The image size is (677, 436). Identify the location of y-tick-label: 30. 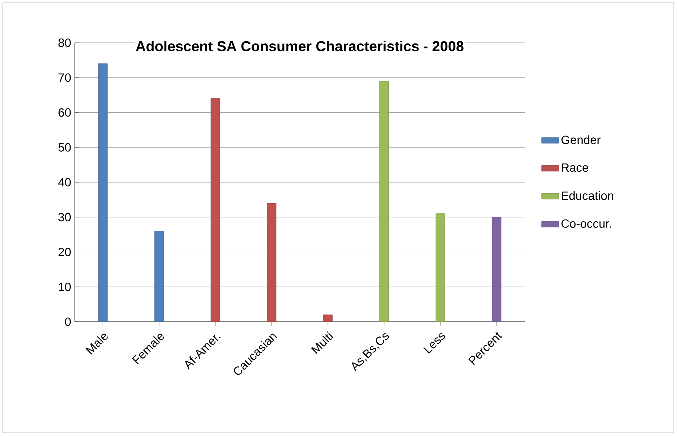
(65, 217).